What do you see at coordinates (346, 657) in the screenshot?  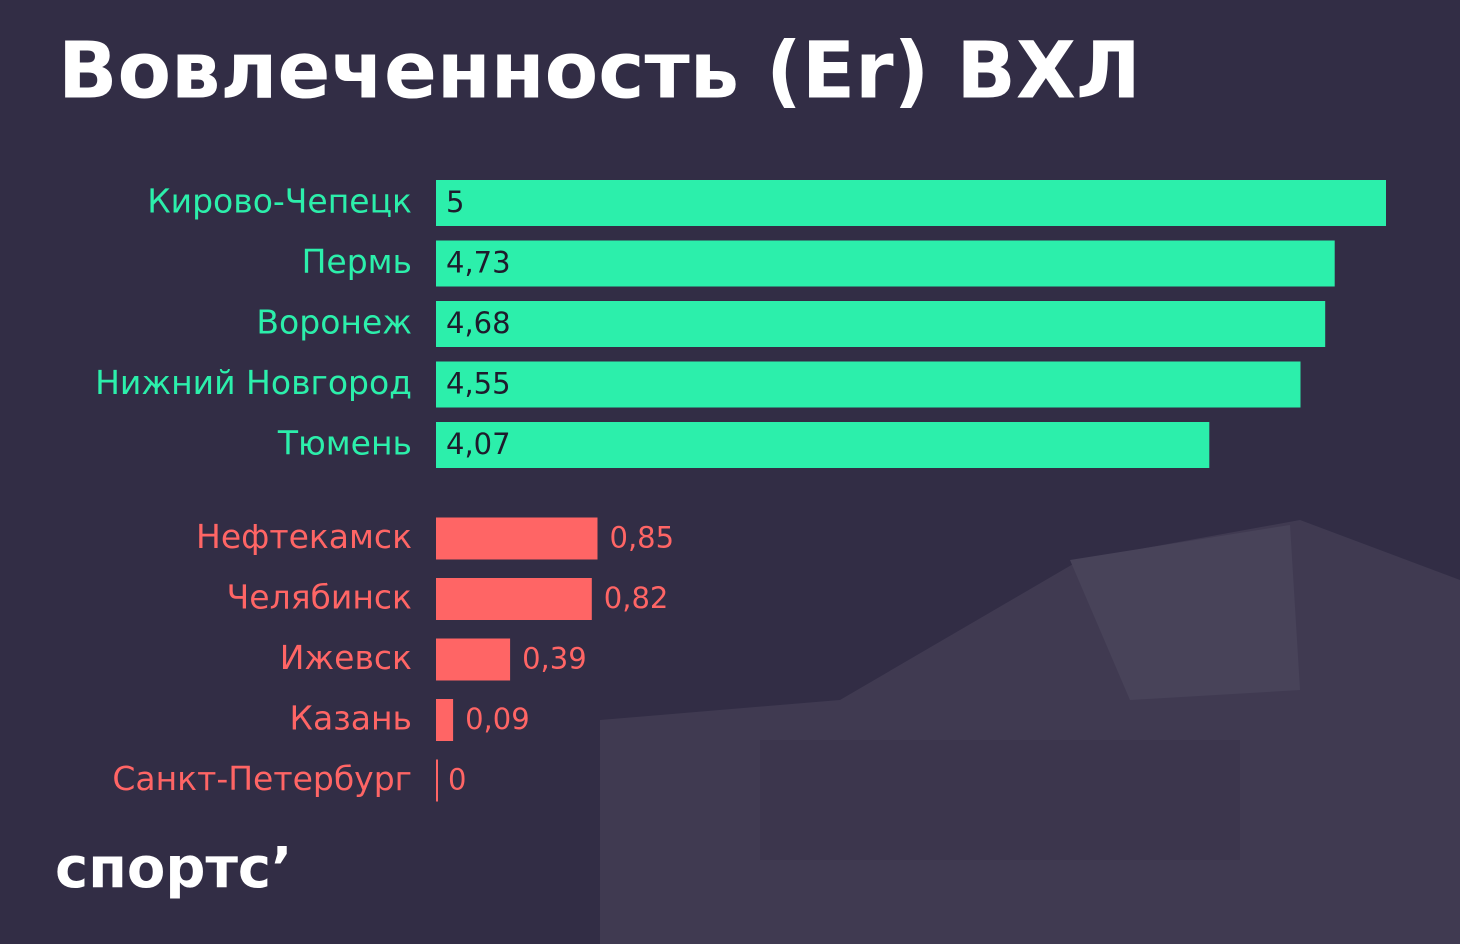 I see `category-label: Ижевск` at bounding box center [346, 657].